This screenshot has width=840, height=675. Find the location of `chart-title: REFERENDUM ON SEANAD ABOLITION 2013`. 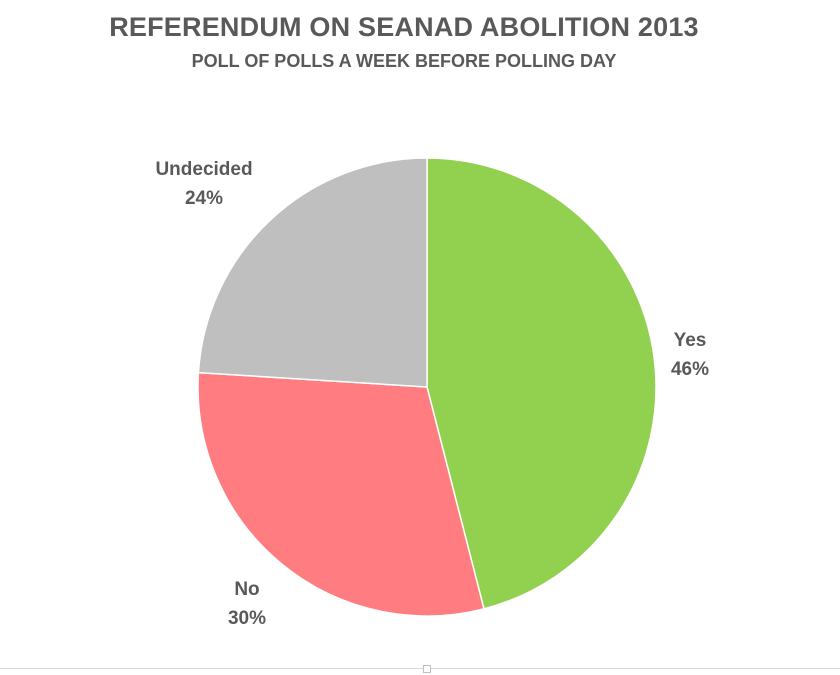

chart-title: REFERENDUM ON SEANAD ABOLITION 2013 is located at coordinates (404, 27).